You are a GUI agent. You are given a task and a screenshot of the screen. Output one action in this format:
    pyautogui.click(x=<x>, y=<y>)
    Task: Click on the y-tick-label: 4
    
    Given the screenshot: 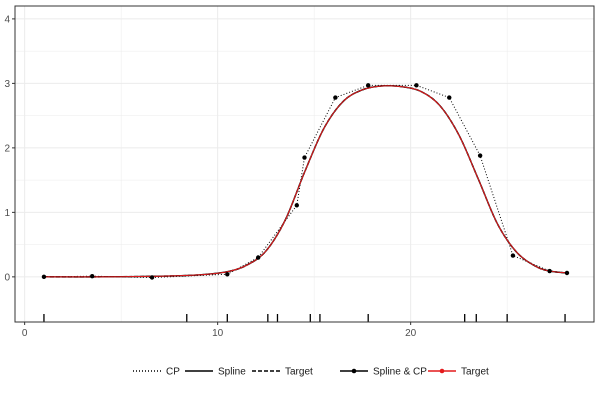 What is the action you would take?
    pyautogui.click(x=7, y=19)
    